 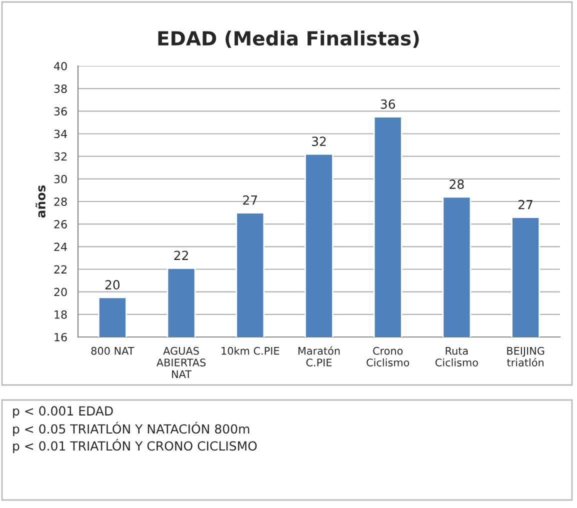 What do you see at coordinates (457, 185) in the screenshot?
I see `data-label: 28` at bounding box center [457, 185].